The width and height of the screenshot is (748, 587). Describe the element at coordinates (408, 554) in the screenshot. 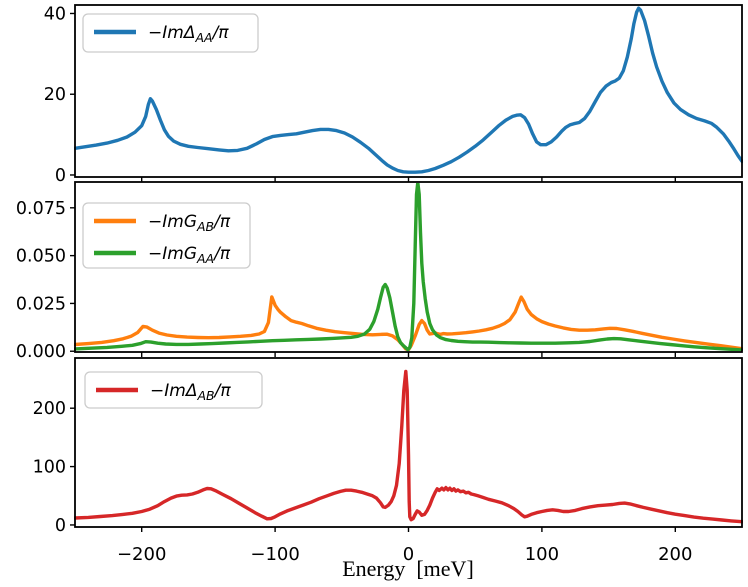

I see `x-tick-label: 0` at that location.